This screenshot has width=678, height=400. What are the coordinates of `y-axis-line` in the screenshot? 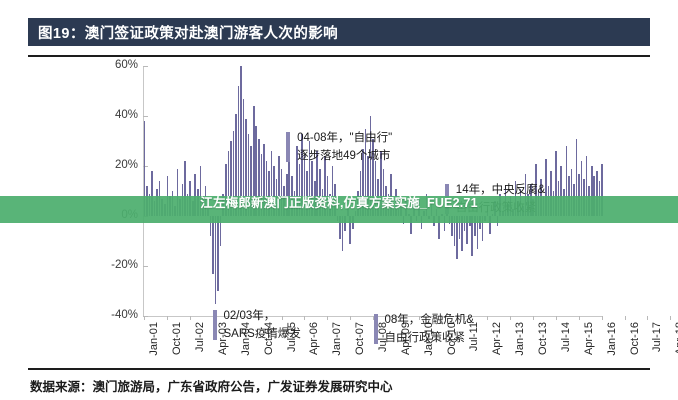 It's located at (143, 191).